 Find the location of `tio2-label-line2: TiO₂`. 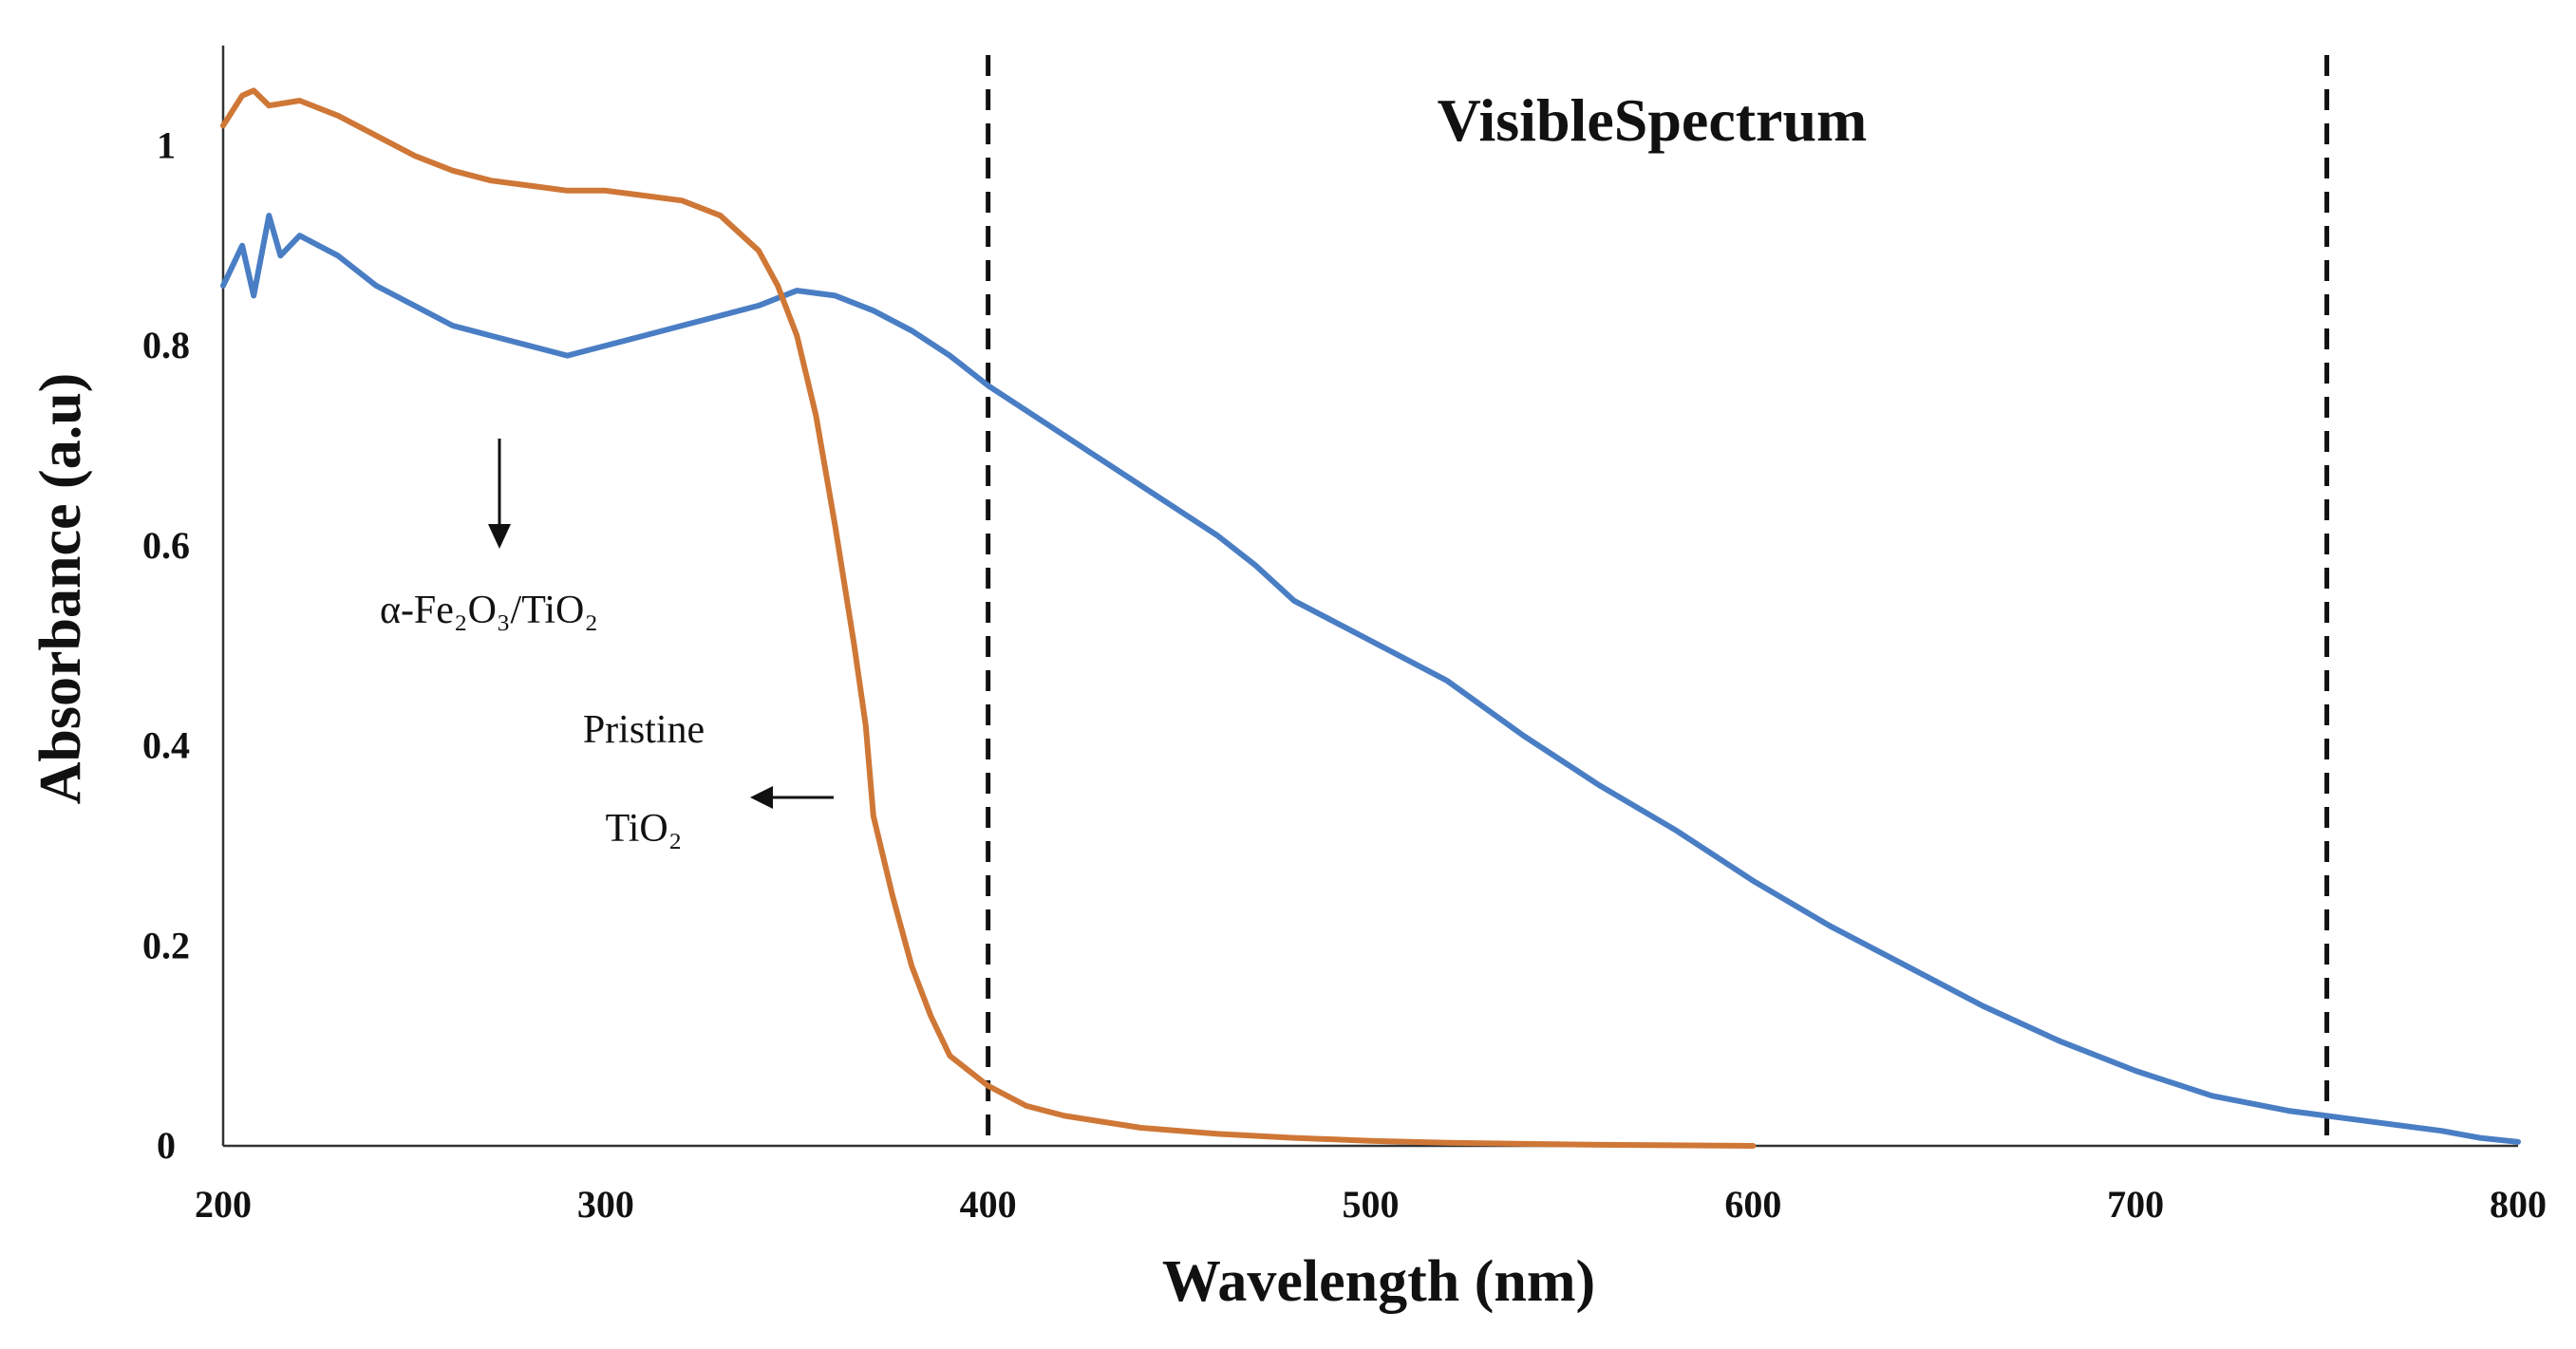

tio2-label-line2: TiO₂ is located at coordinates (644, 829).